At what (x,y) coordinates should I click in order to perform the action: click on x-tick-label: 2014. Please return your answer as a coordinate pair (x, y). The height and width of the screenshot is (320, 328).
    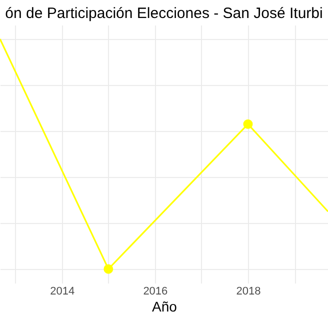
    Looking at the image, I should click on (62, 292).